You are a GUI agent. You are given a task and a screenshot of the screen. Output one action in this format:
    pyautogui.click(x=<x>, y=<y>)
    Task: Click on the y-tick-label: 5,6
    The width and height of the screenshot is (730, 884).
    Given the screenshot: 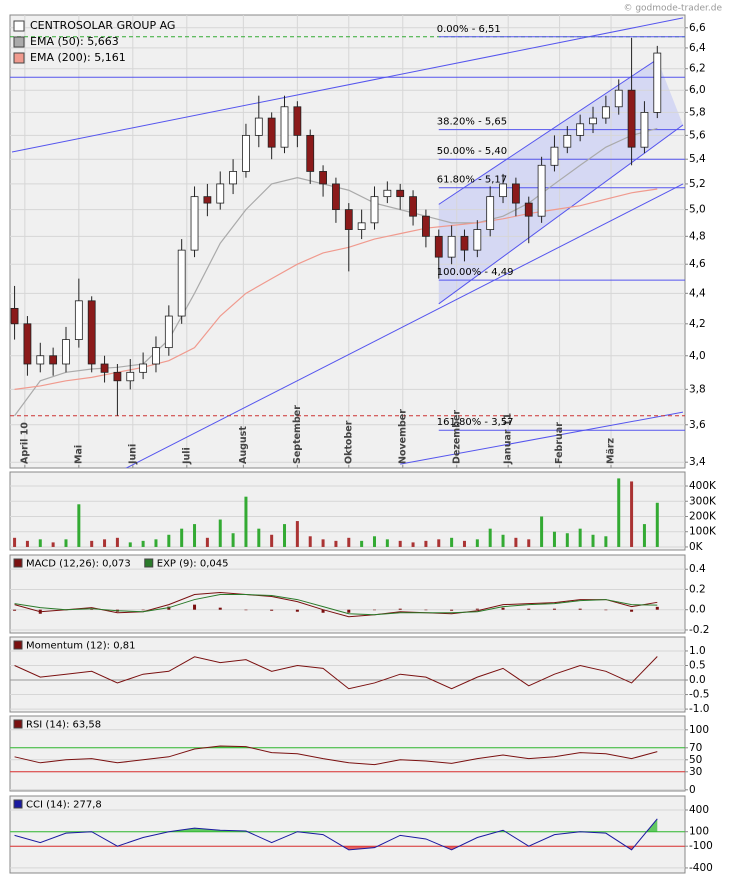 What is the action you would take?
    pyautogui.click(x=697, y=135)
    